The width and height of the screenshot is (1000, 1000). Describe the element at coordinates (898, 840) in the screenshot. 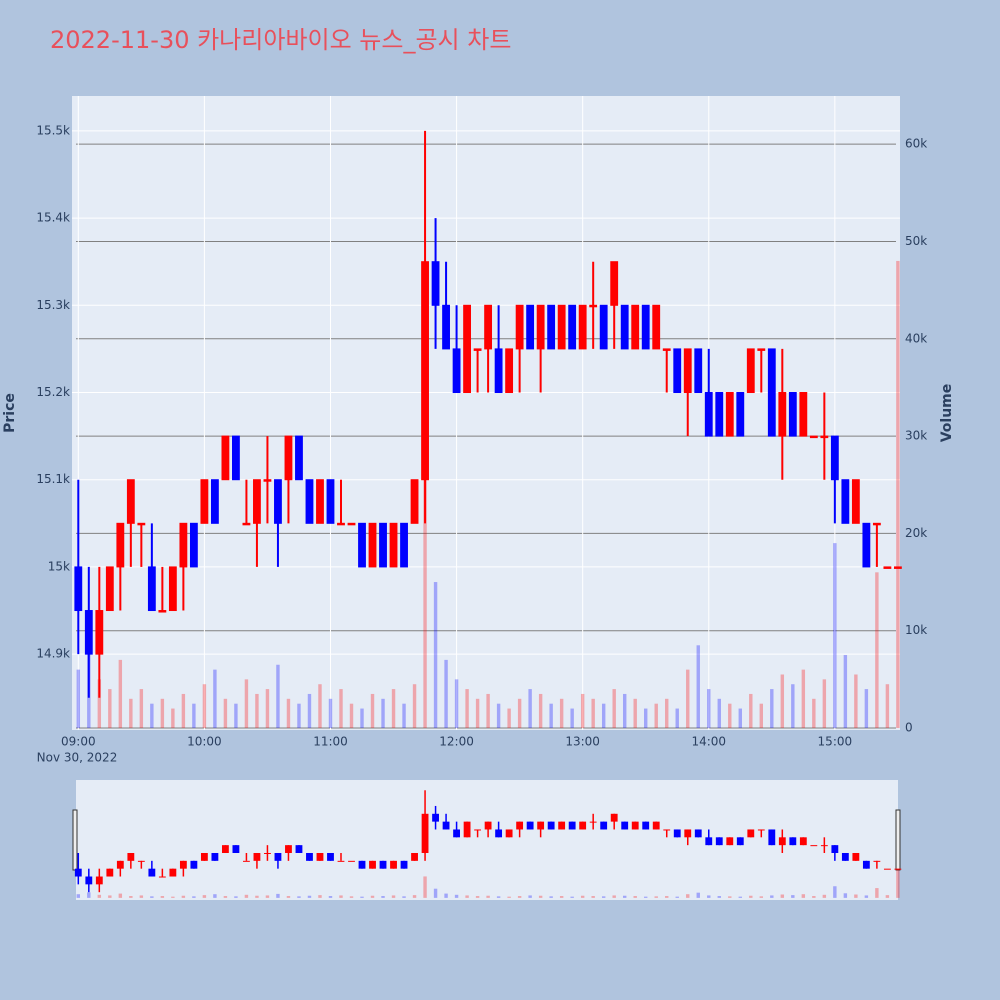

I see `slider-handle-right` at that location.